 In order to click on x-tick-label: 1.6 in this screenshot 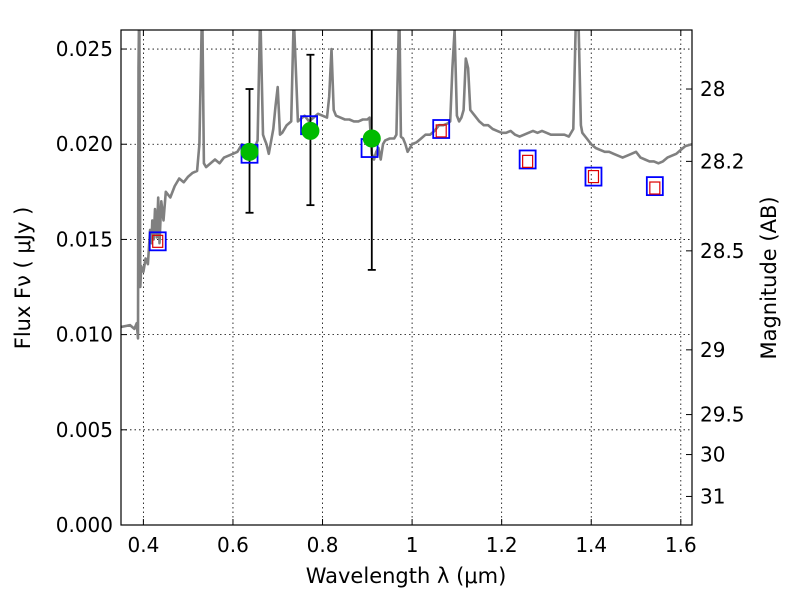, I will do `click(681, 545)`.